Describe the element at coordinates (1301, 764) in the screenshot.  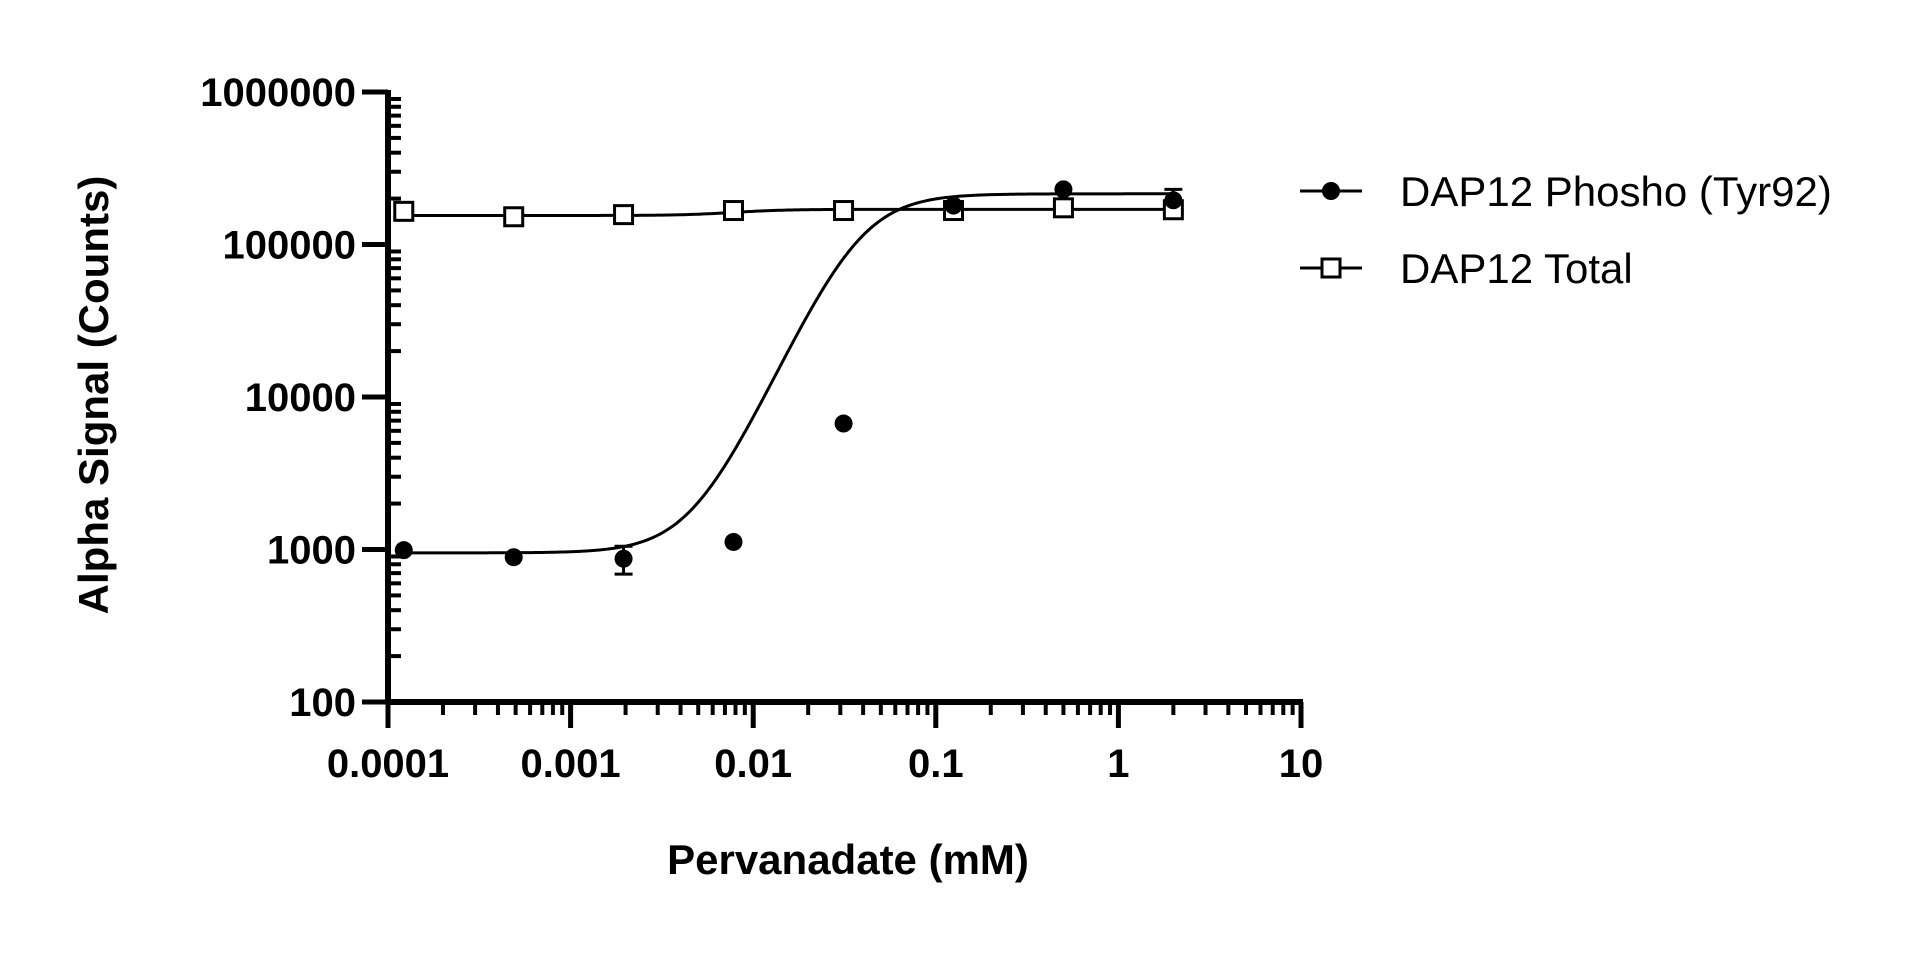
I see `x-tick-label: 10` at that location.